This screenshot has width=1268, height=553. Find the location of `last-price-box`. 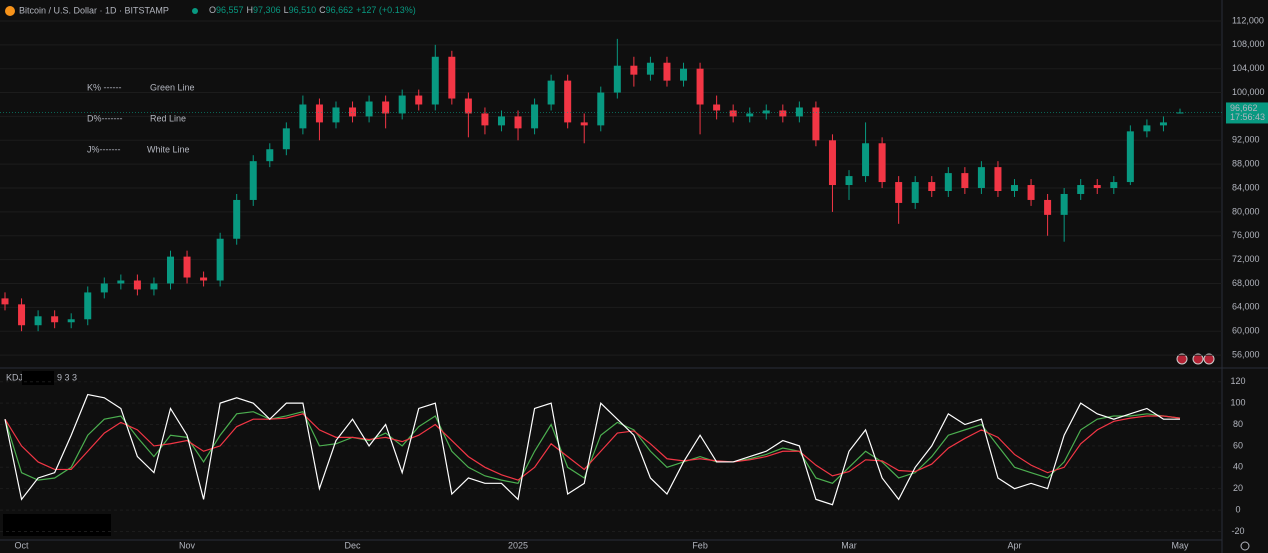

last-price-box is located at coordinates (1247, 113).